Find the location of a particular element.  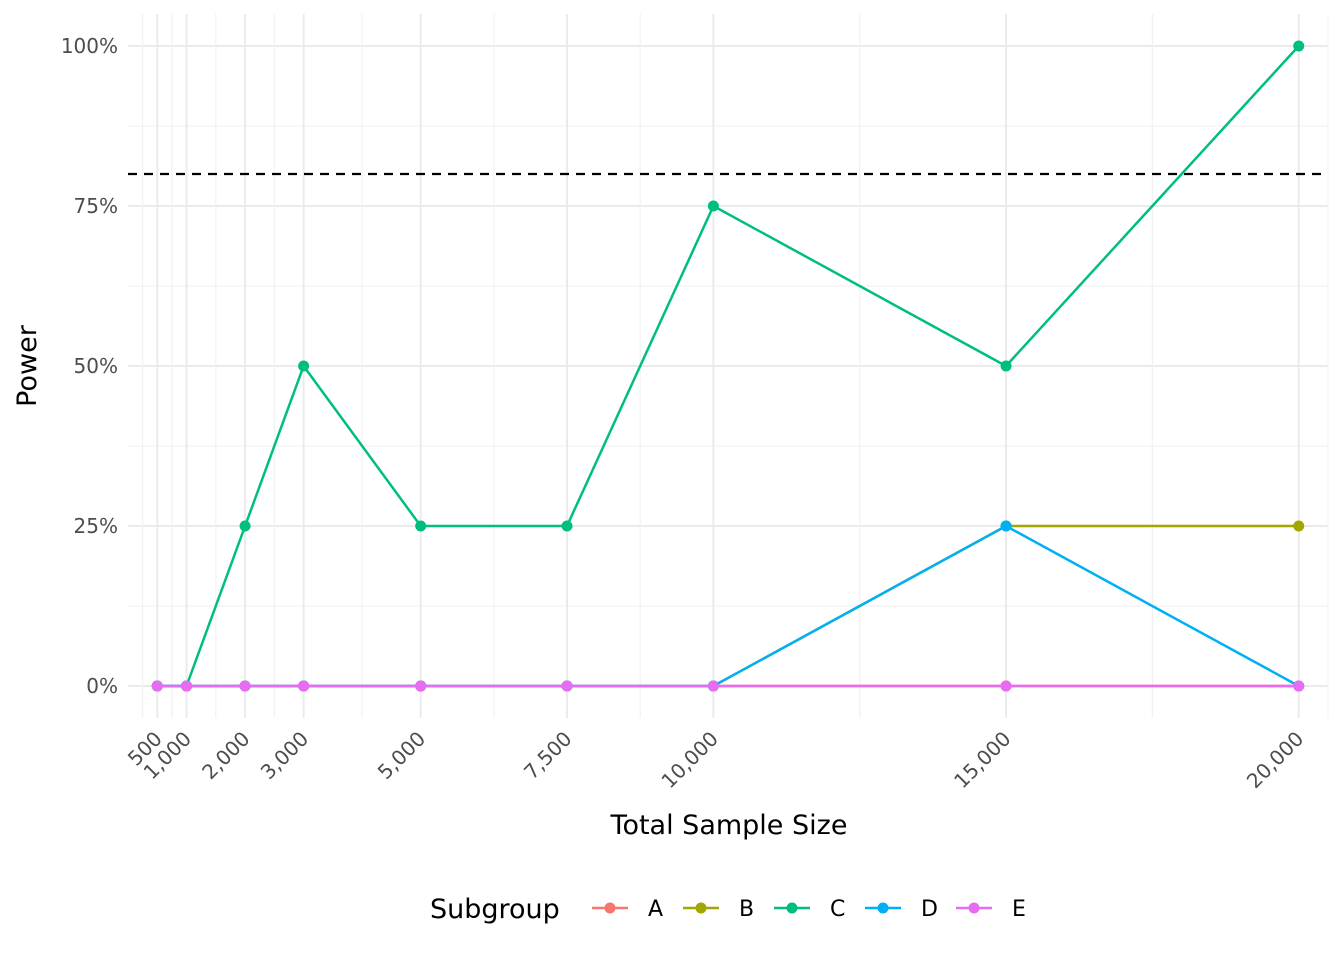

x-axis-title: Total Sample Size is located at coordinates (729, 825).